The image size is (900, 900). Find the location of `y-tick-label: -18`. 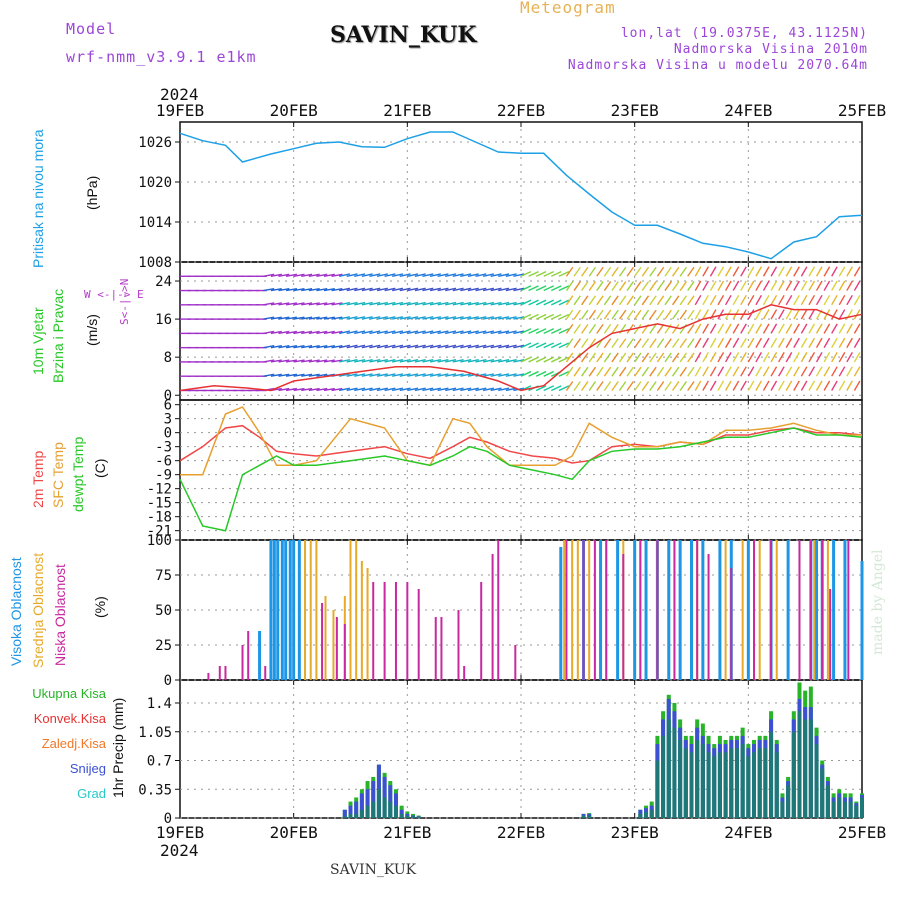

y-tick-label: -18 is located at coordinates (159, 518).